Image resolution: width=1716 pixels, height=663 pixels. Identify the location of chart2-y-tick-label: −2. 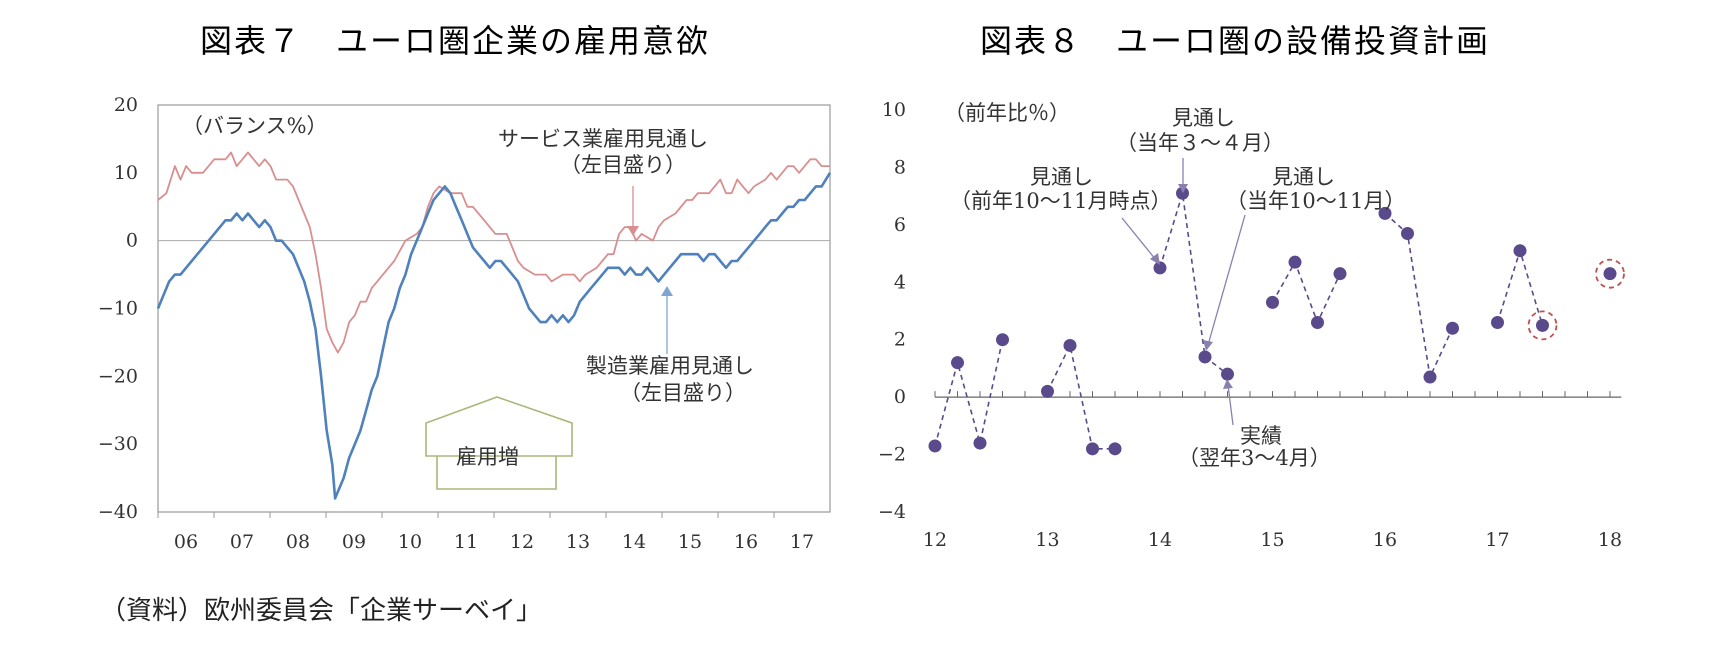
(892, 455).